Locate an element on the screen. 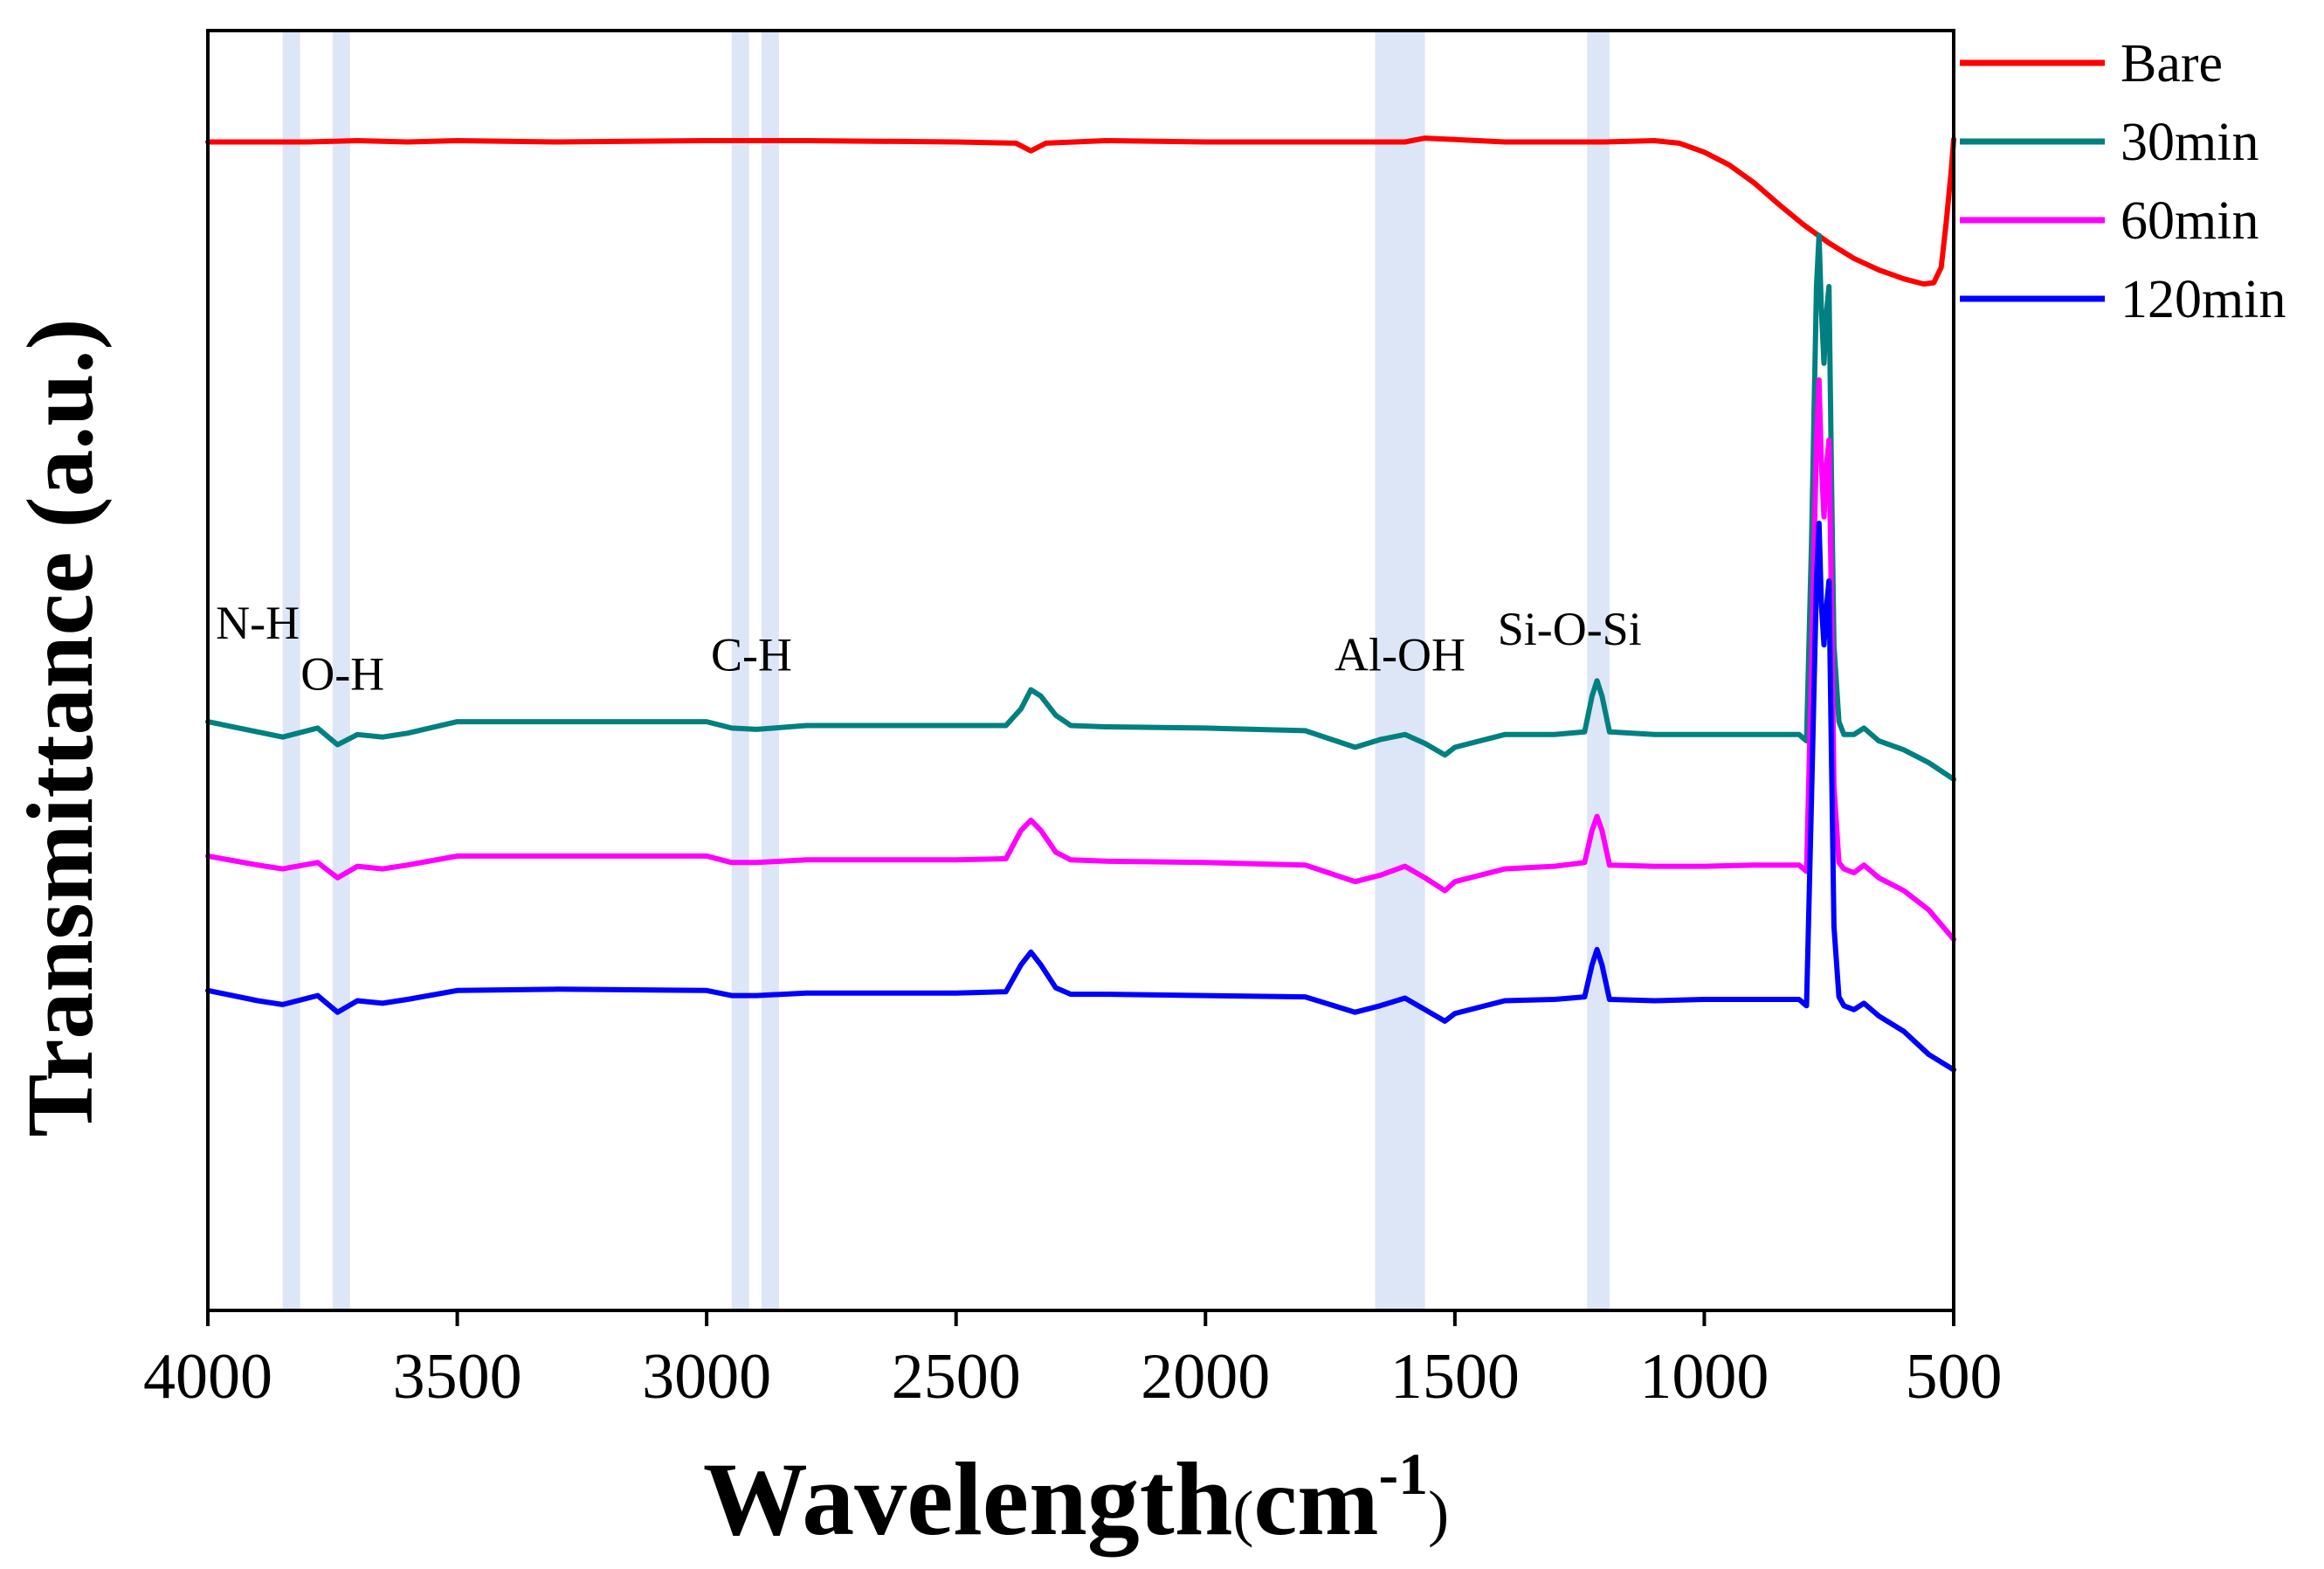  x-tick-label: 2500 is located at coordinates (956, 1377).